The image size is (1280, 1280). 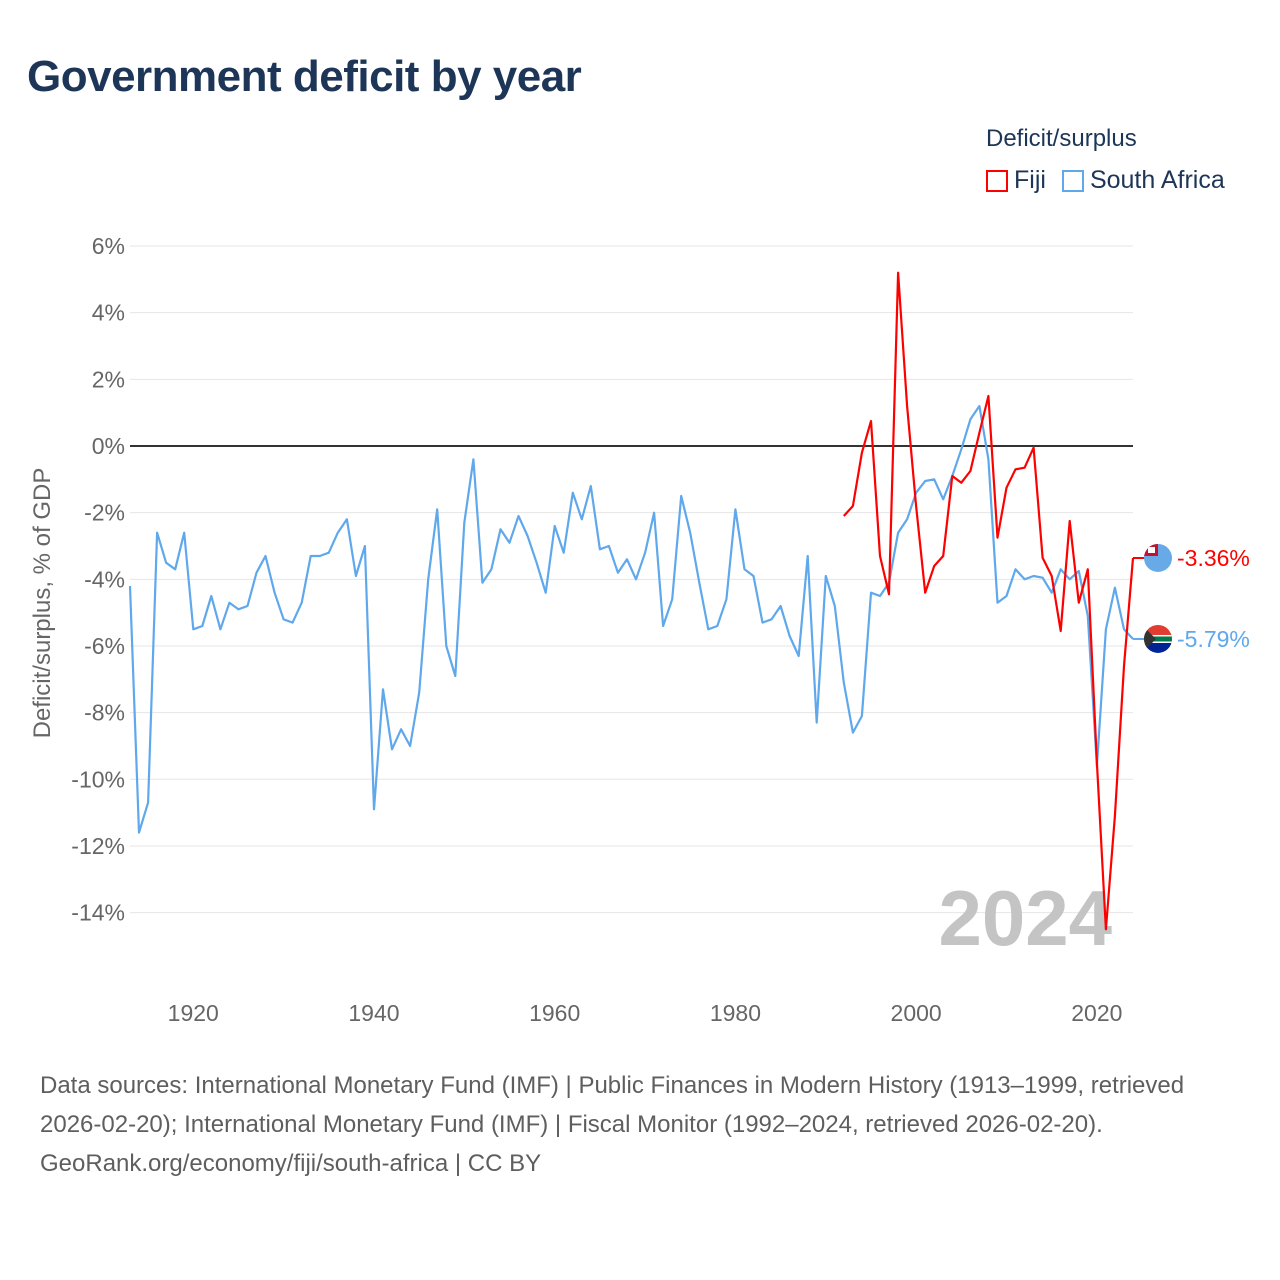 What do you see at coordinates (1213, 639) in the screenshot?
I see `end-value-label-south-africa: -5.79%` at bounding box center [1213, 639].